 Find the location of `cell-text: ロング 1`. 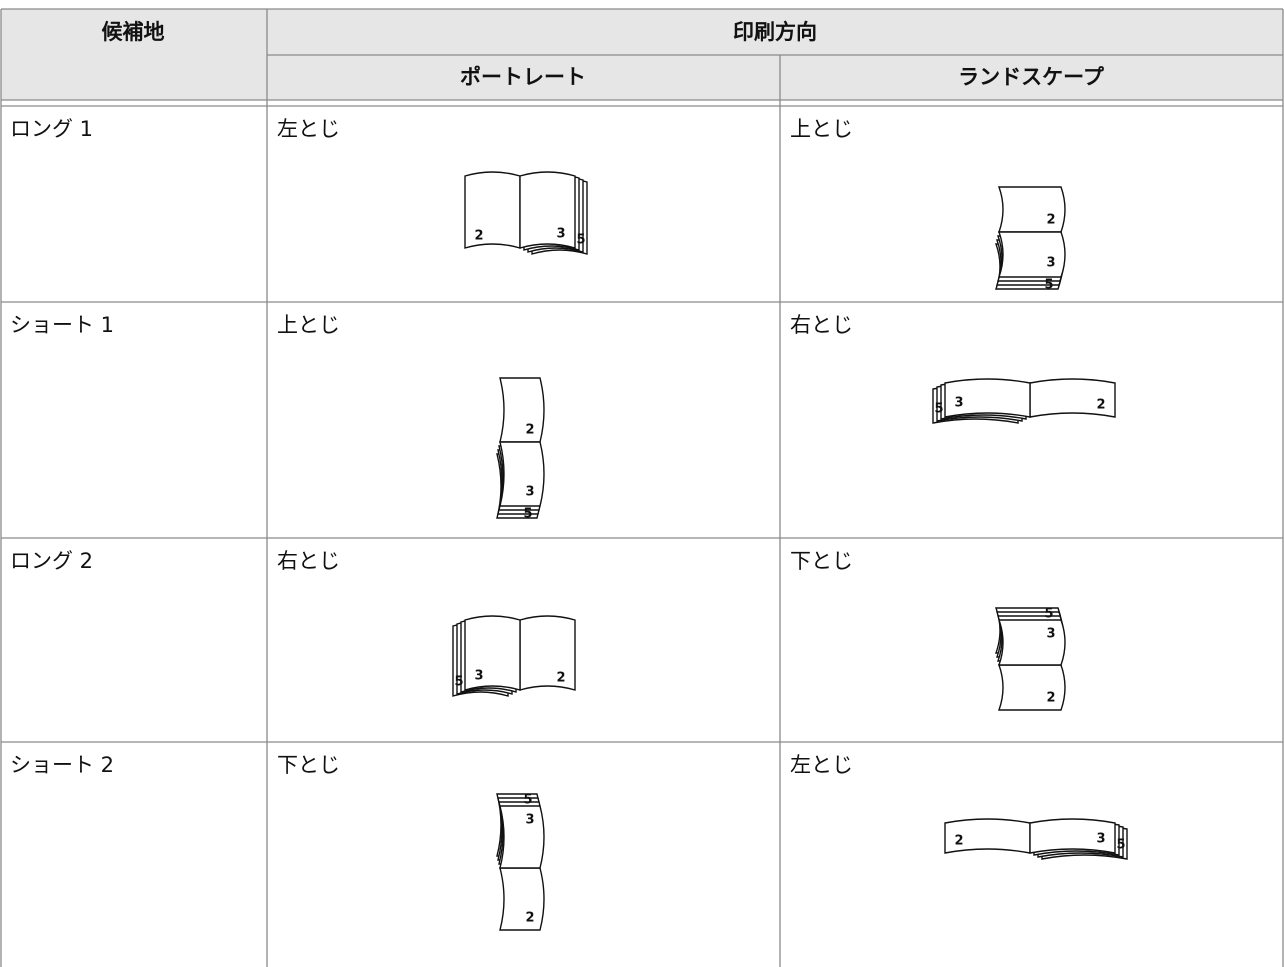

cell-text: ロング 1 is located at coordinates (51, 129).